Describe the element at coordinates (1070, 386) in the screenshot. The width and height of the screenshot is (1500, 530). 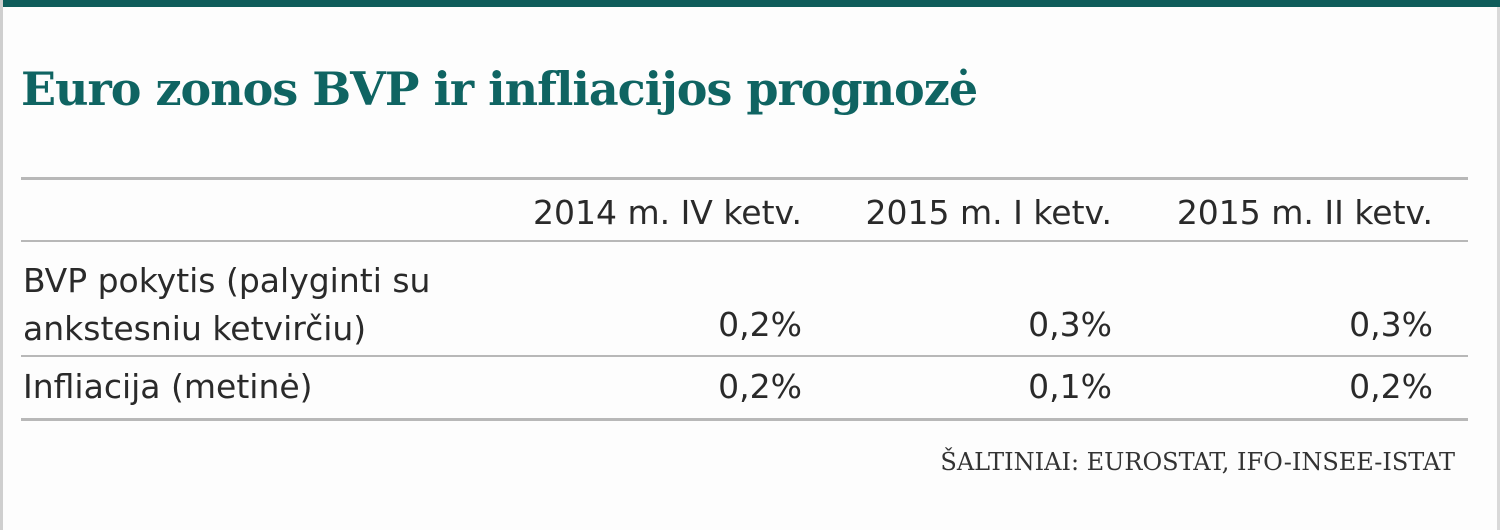
I see `table-cell-inflation-2015-q1: 0,1%` at that location.